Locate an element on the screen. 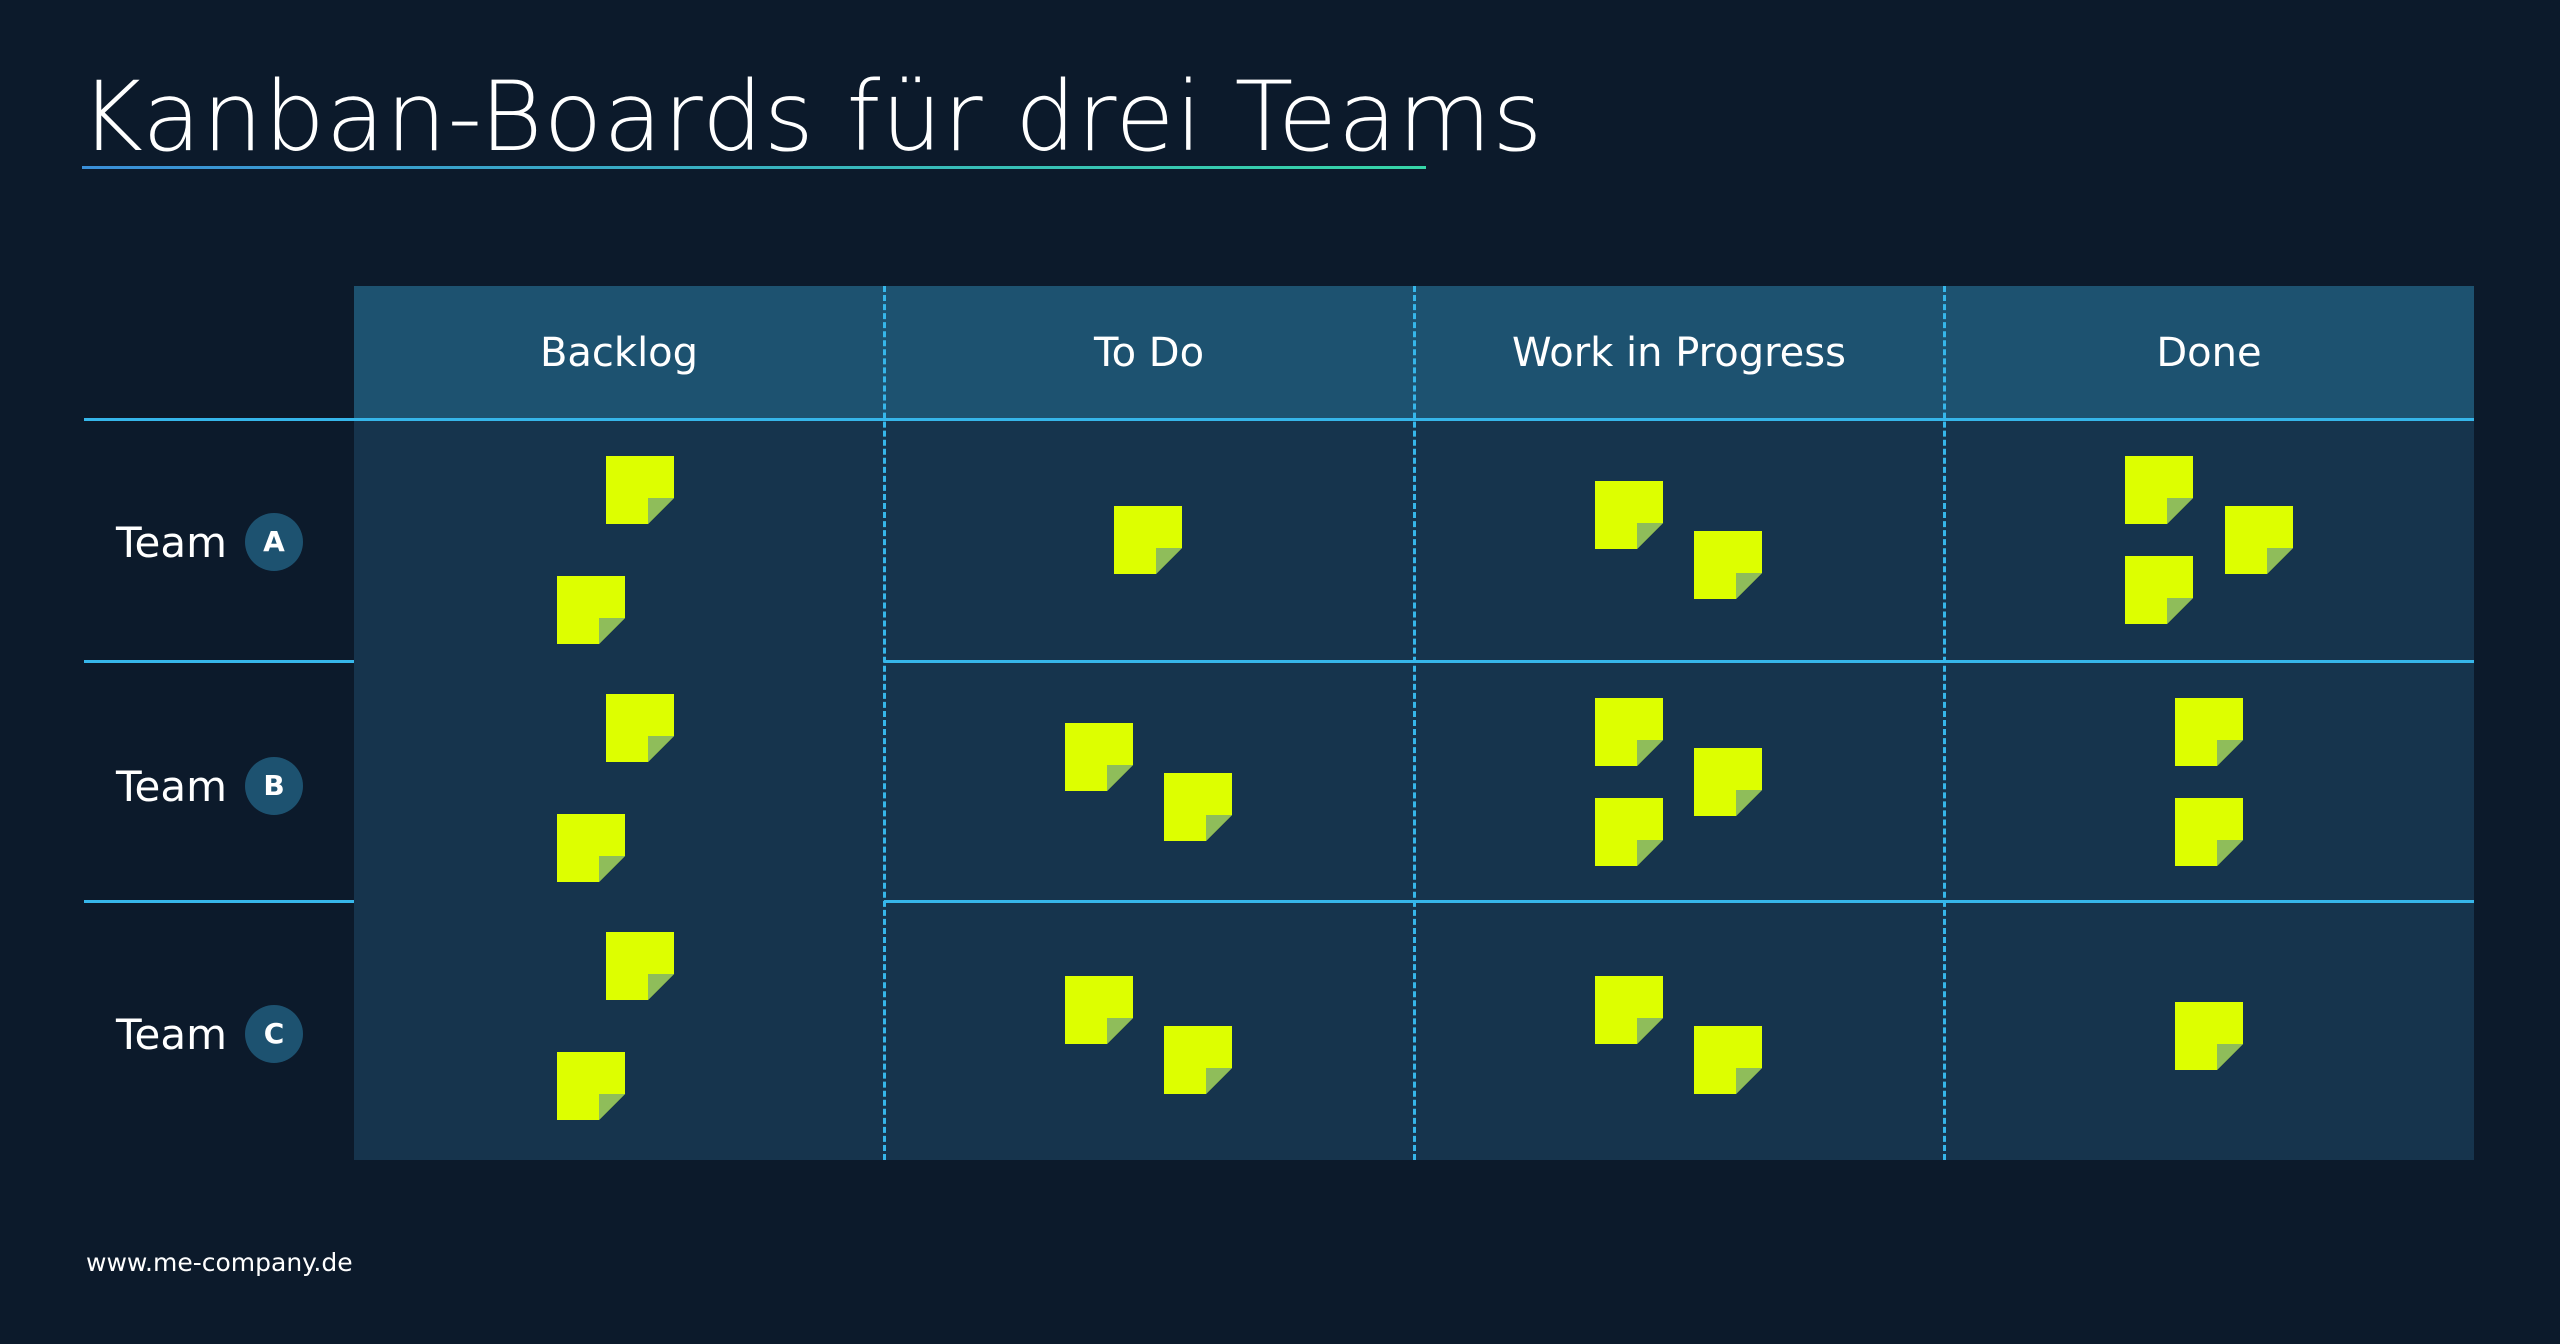  team-badge: A is located at coordinates (274, 542).